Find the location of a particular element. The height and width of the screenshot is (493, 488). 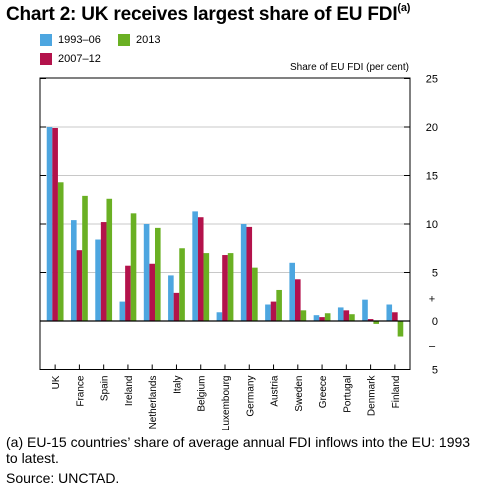

y-tick-label: 15 is located at coordinates (432, 177).